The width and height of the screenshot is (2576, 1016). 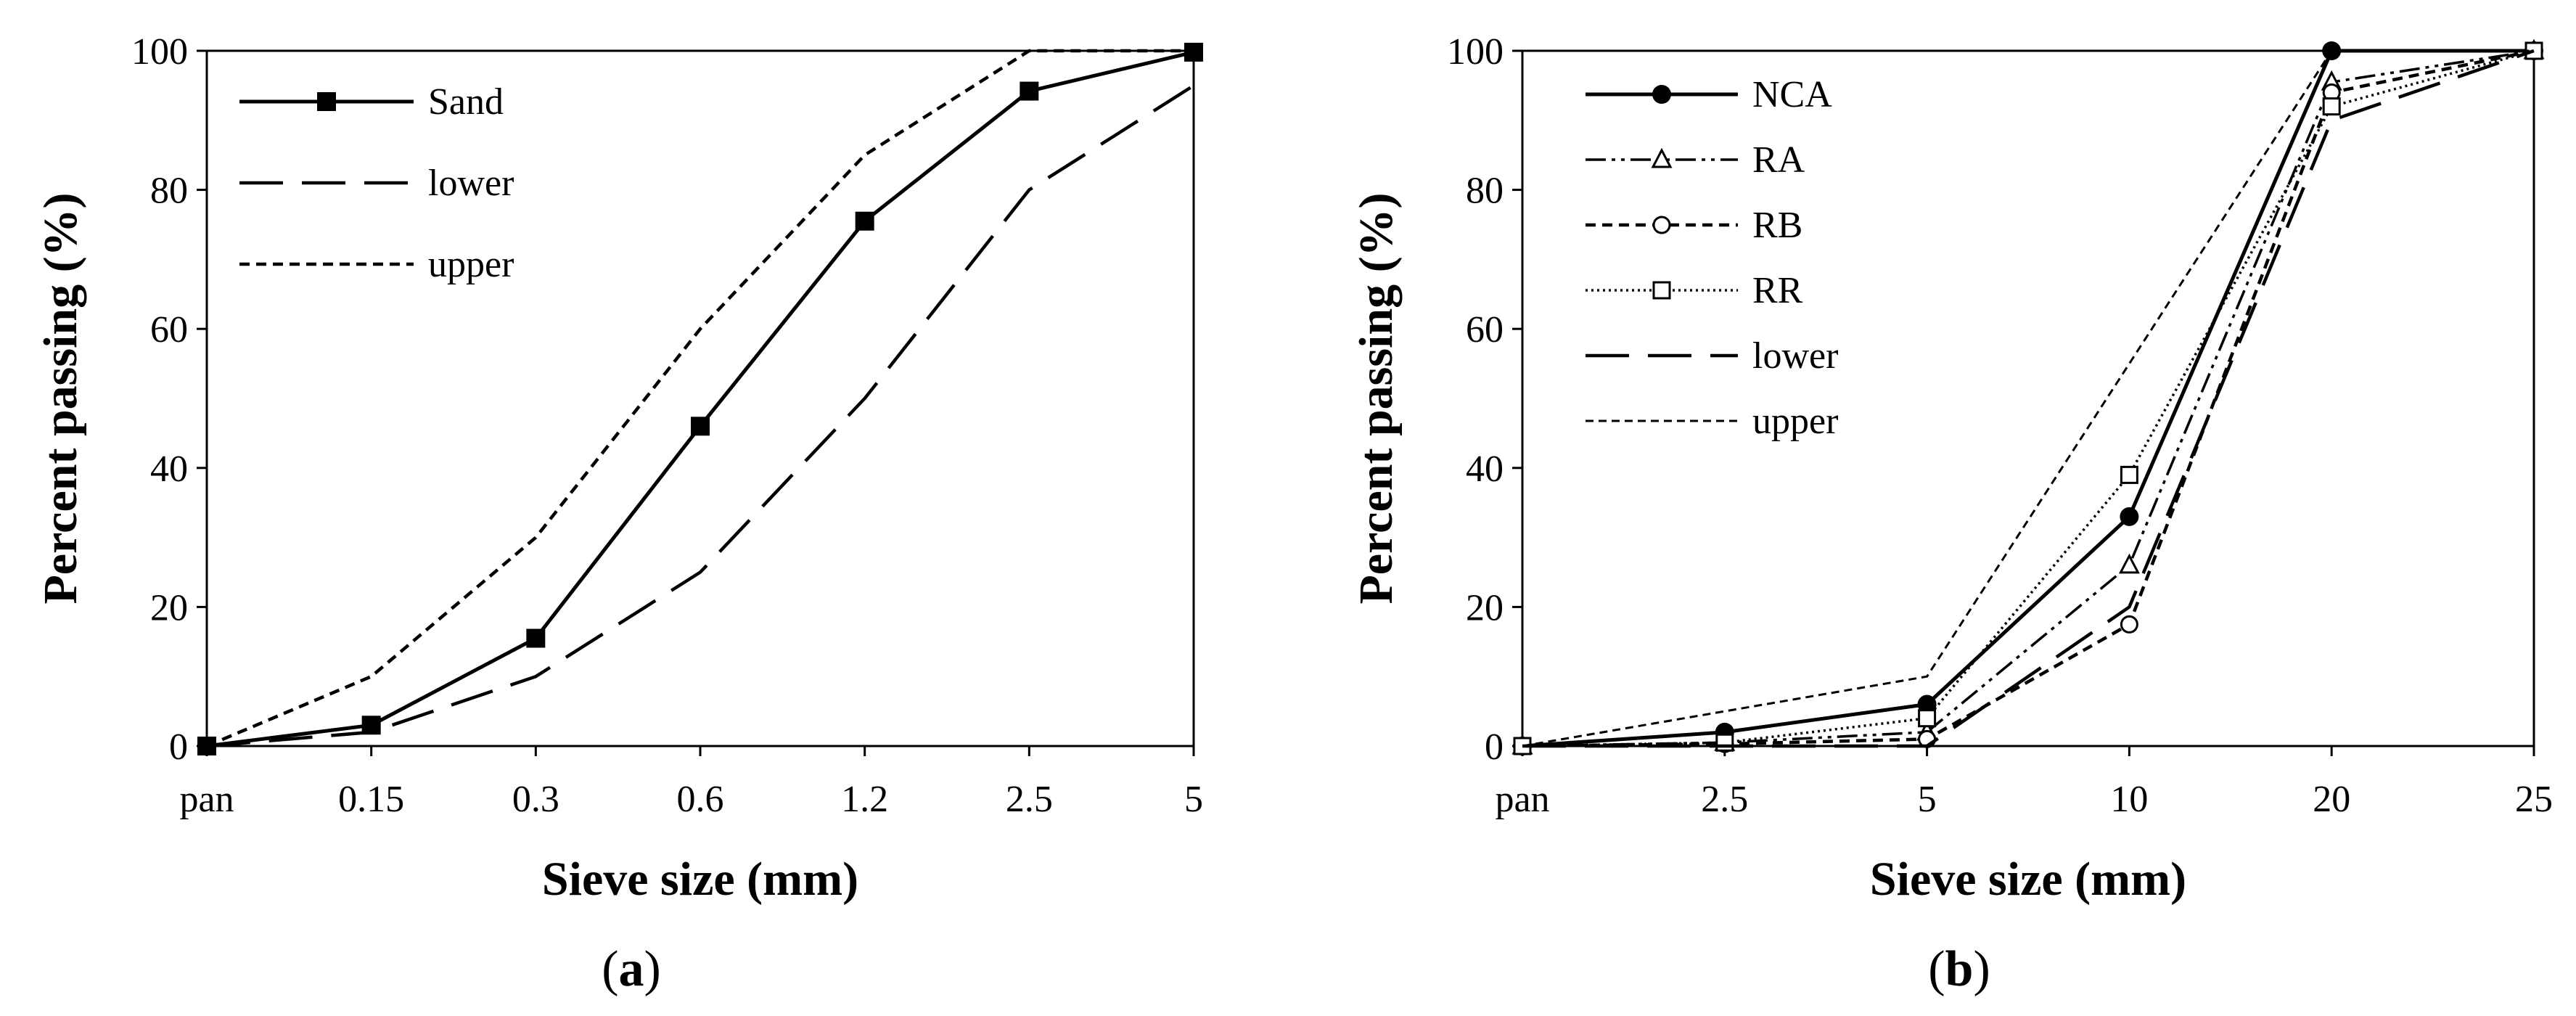 I want to click on x-tick-label: 0.15, so click(x=371, y=799).